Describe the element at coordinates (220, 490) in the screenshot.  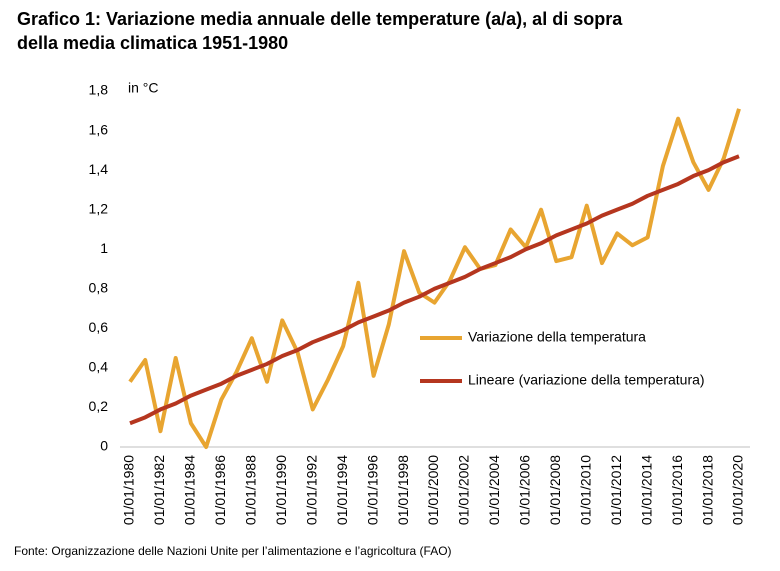
I see `x-tick-label: 01/01/1986` at that location.